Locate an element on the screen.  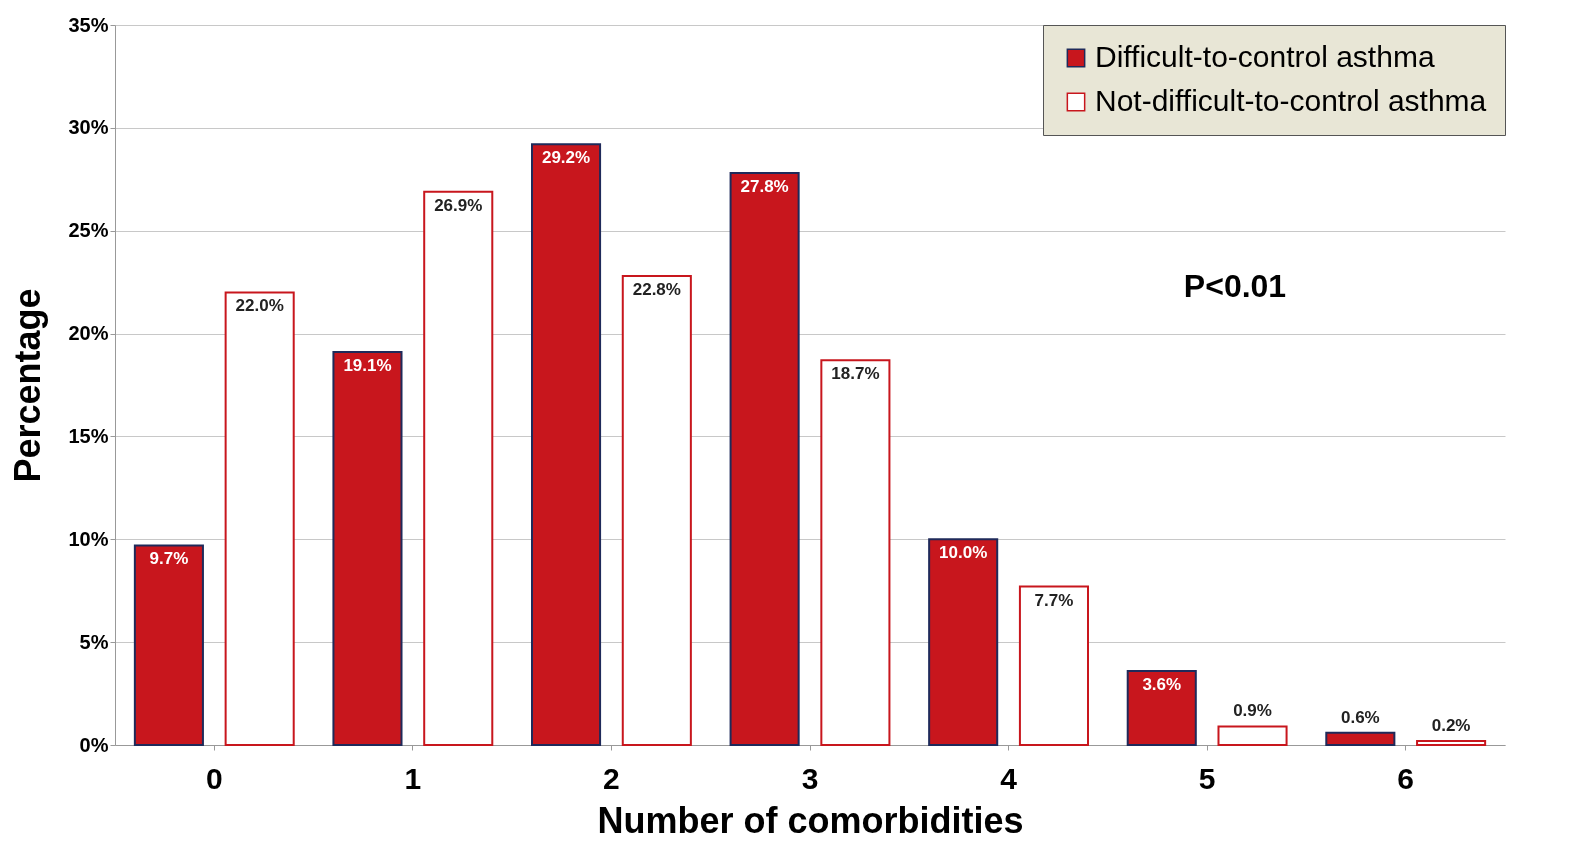
y-tick-label: 5% is located at coordinates (94, 641).